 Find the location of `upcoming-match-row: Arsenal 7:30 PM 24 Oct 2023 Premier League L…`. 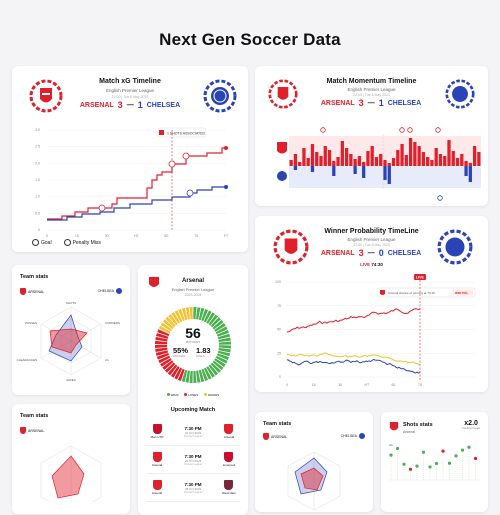

upcoming-match-row: Arsenal 7:30 PM 24 Oct 2023 Premier League L… is located at coordinates (193, 460).